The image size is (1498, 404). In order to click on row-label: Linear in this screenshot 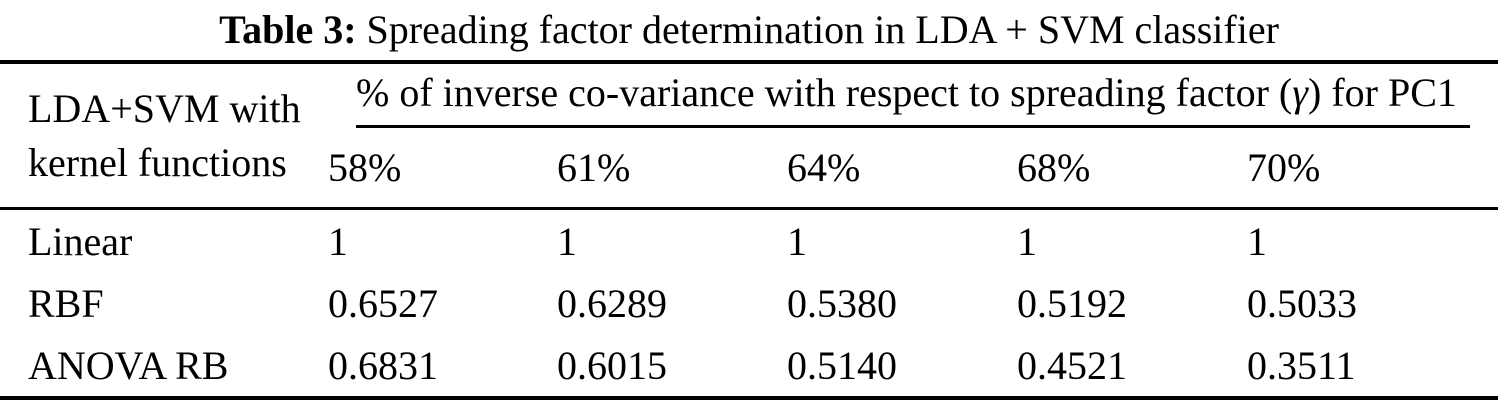, I will do `click(80, 241)`.